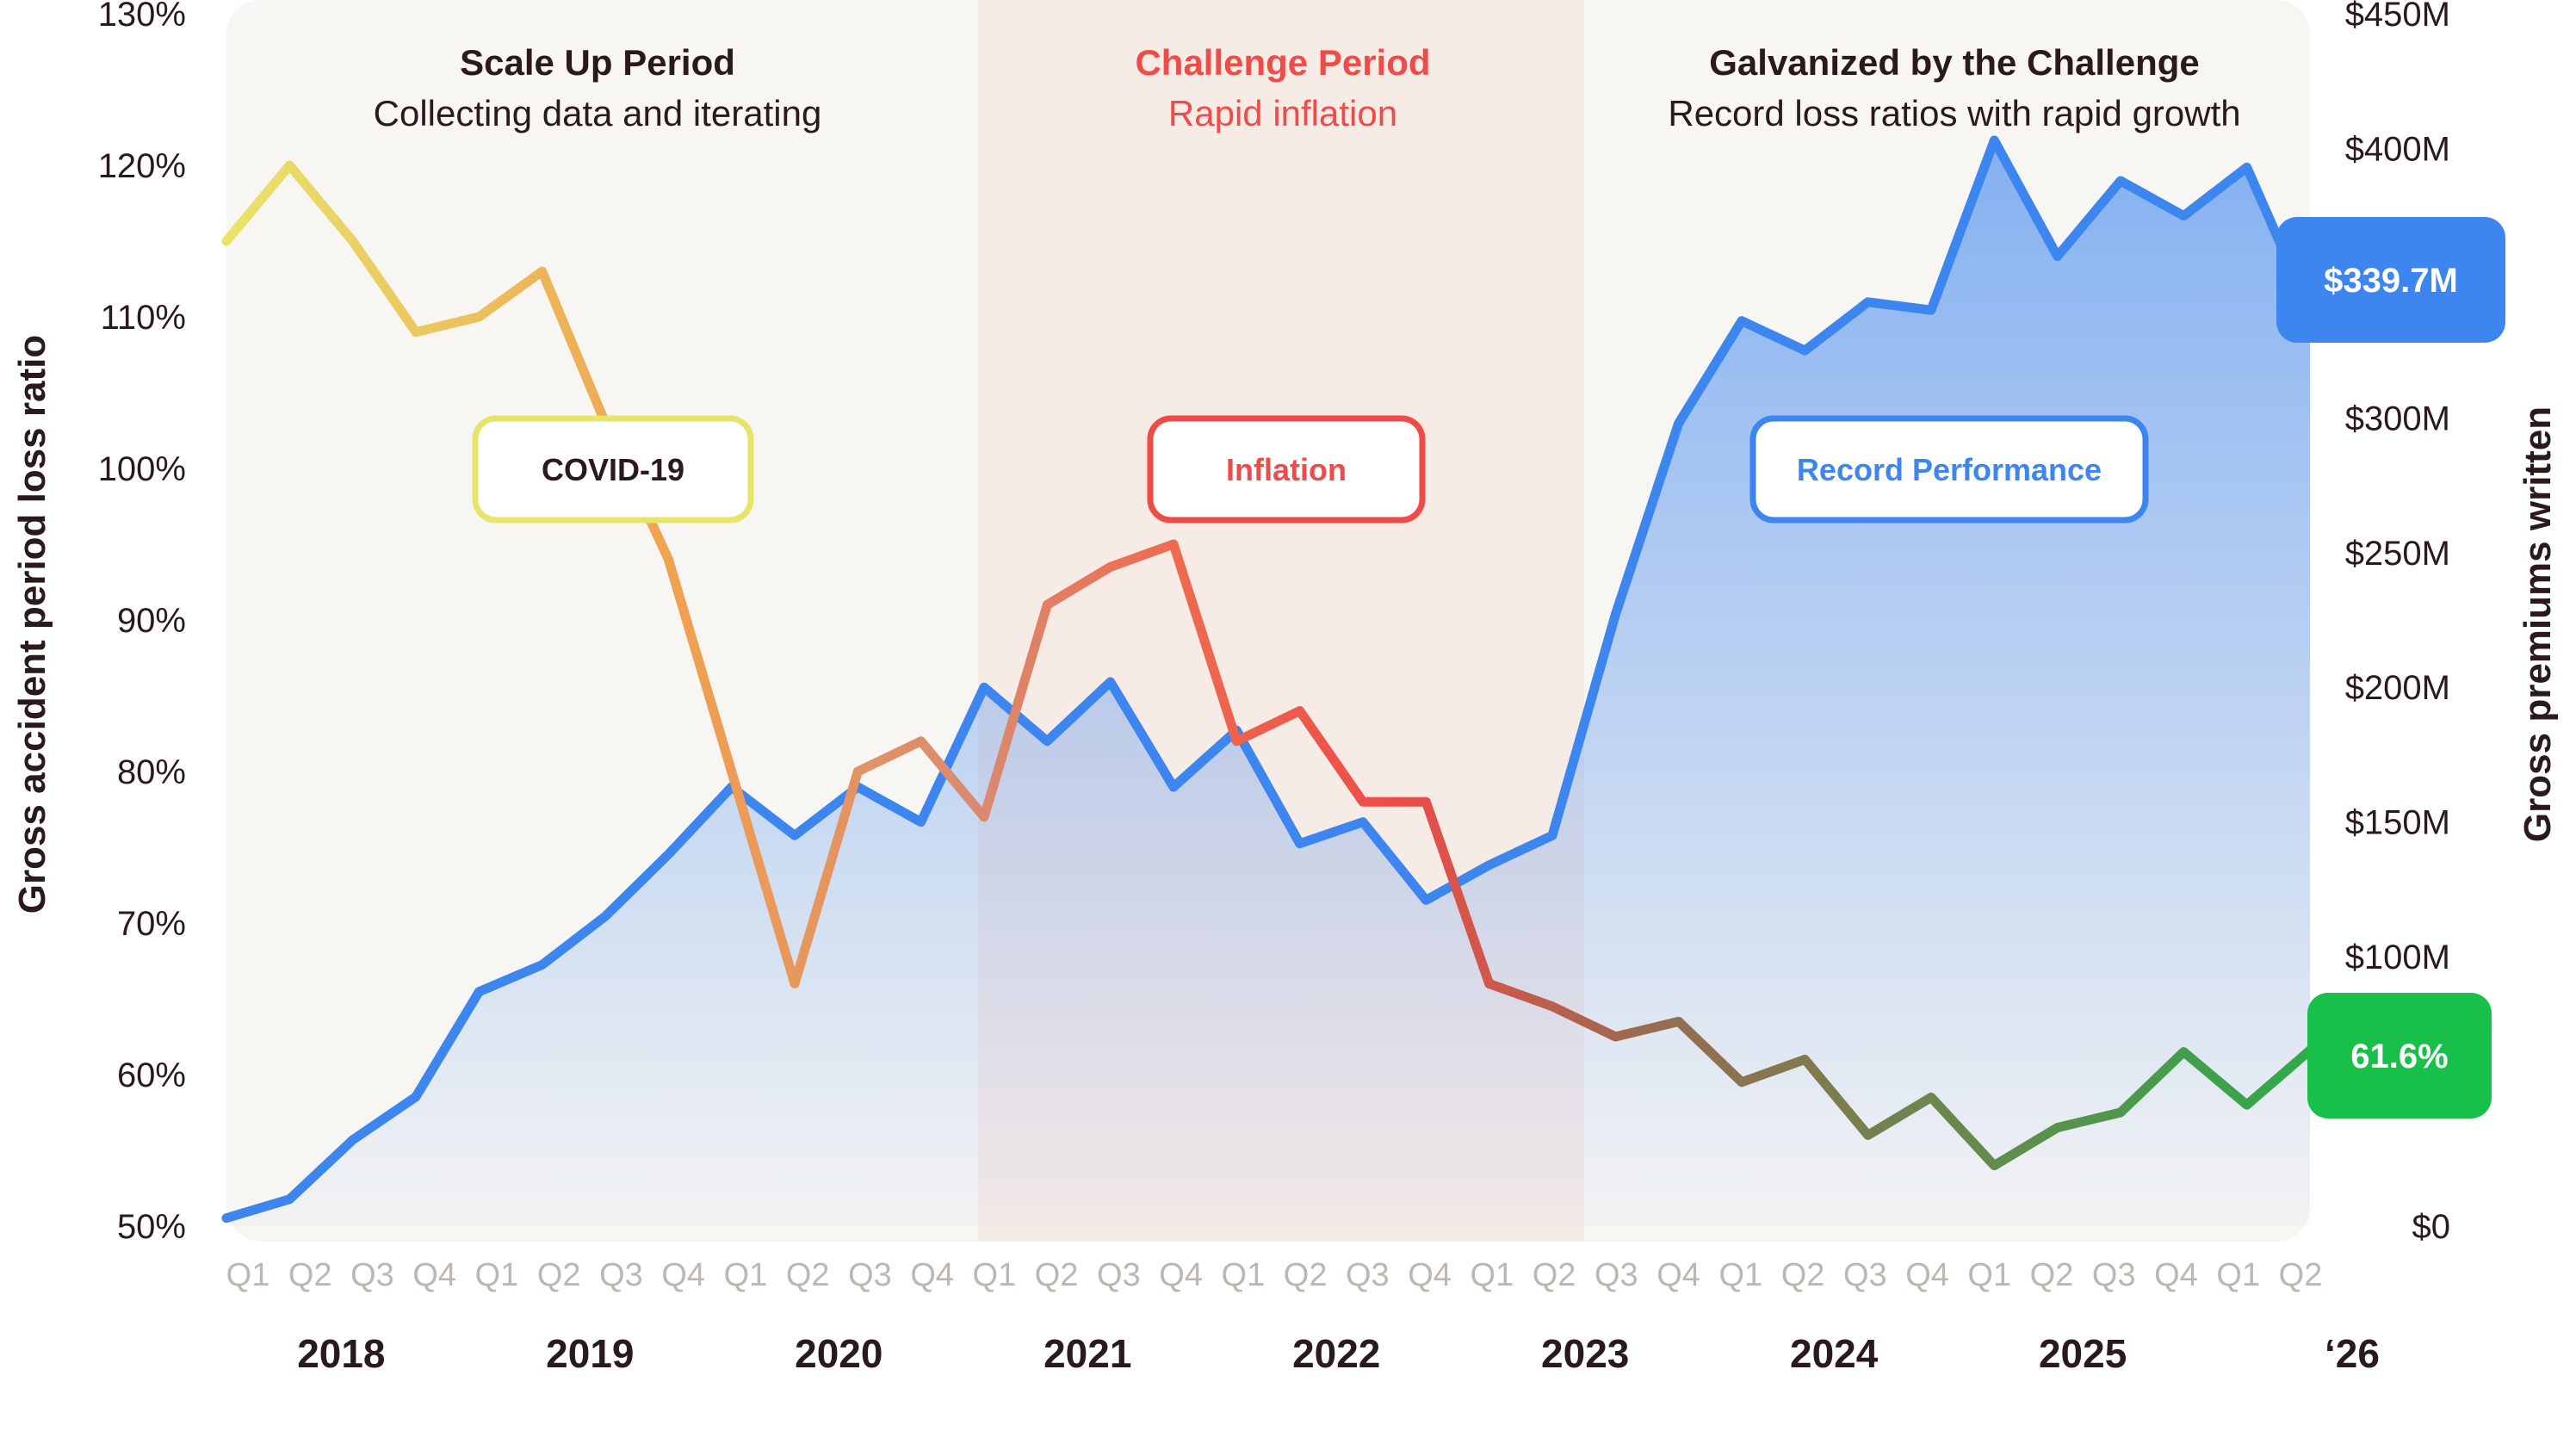  I want to click on callout-inflation-label: Inflation, so click(1286, 469).